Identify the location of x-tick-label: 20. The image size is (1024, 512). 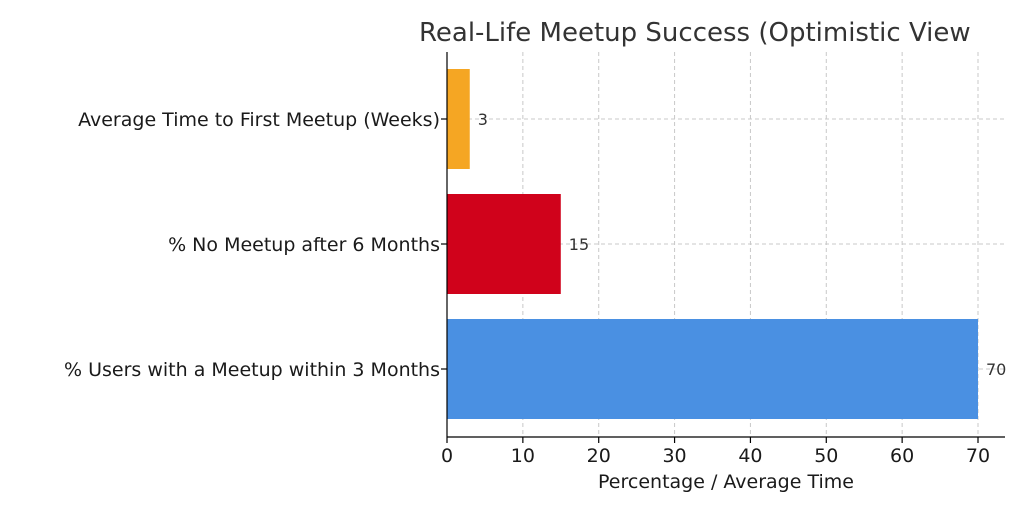
(599, 456).